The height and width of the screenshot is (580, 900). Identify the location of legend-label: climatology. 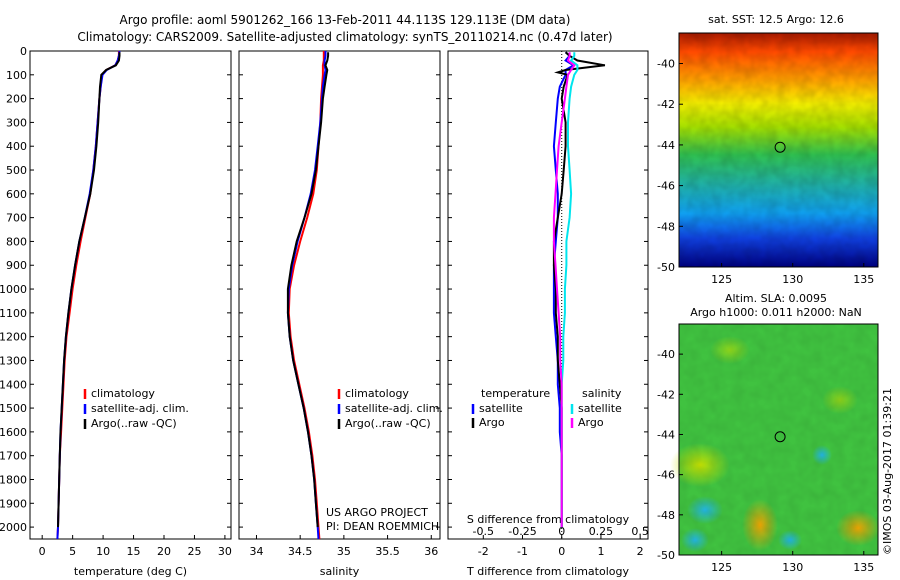
(377, 393).